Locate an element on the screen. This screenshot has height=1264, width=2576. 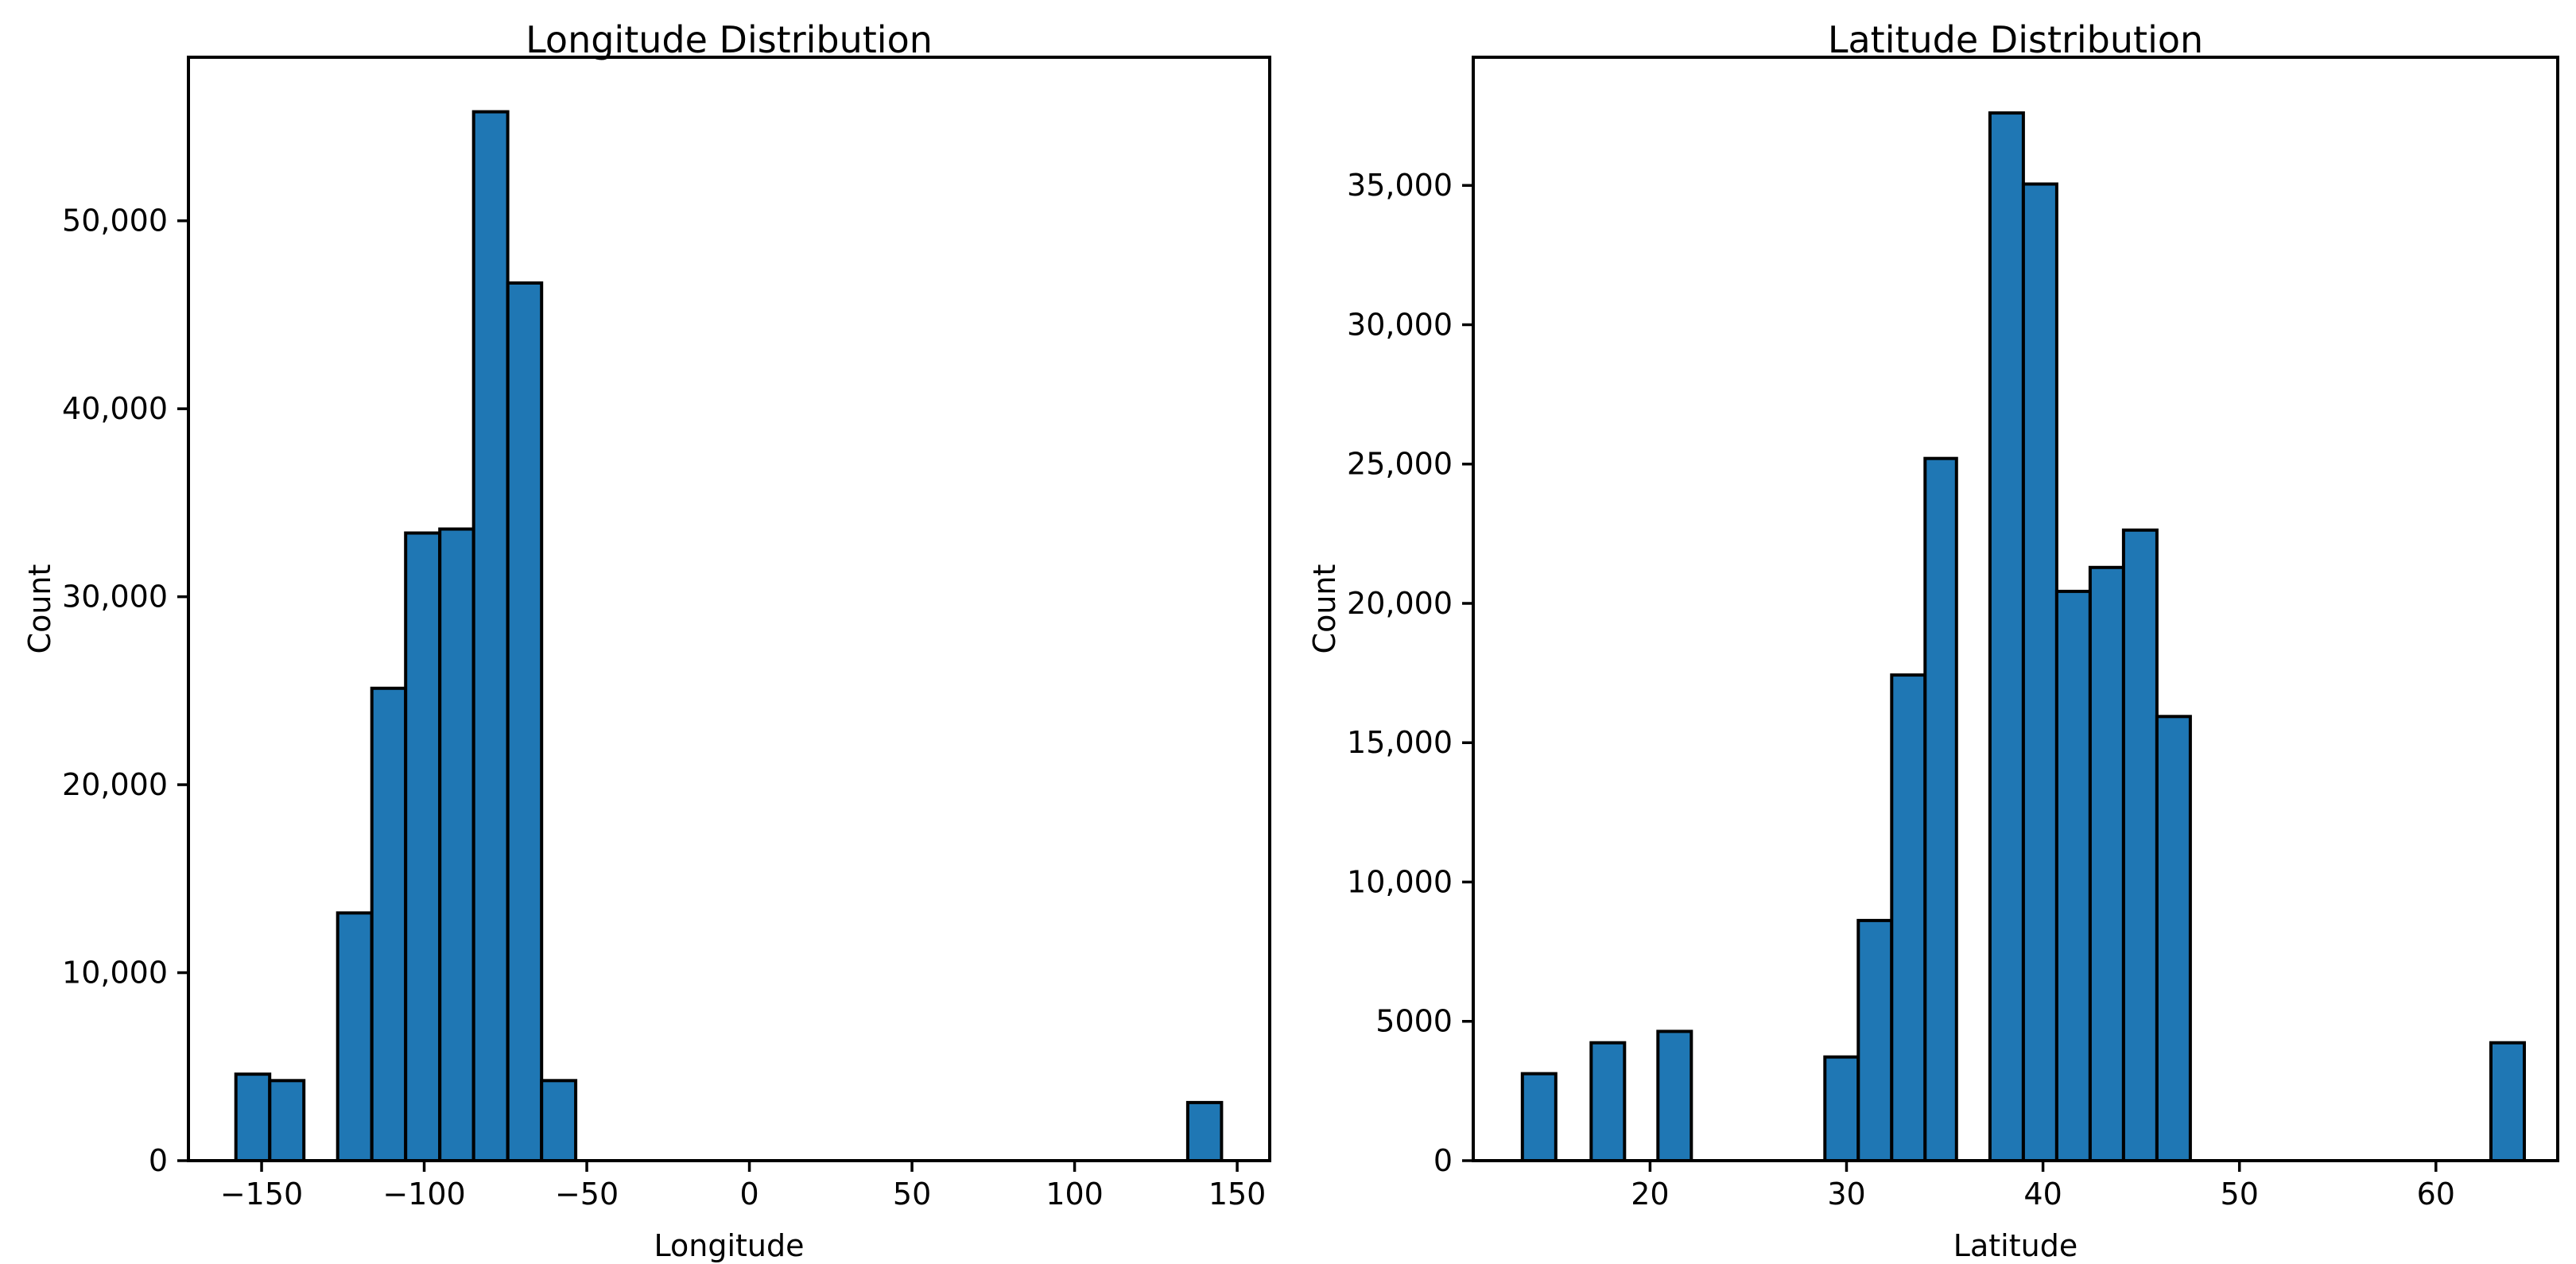
x-tick-label: −100 is located at coordinates (423, 1194).